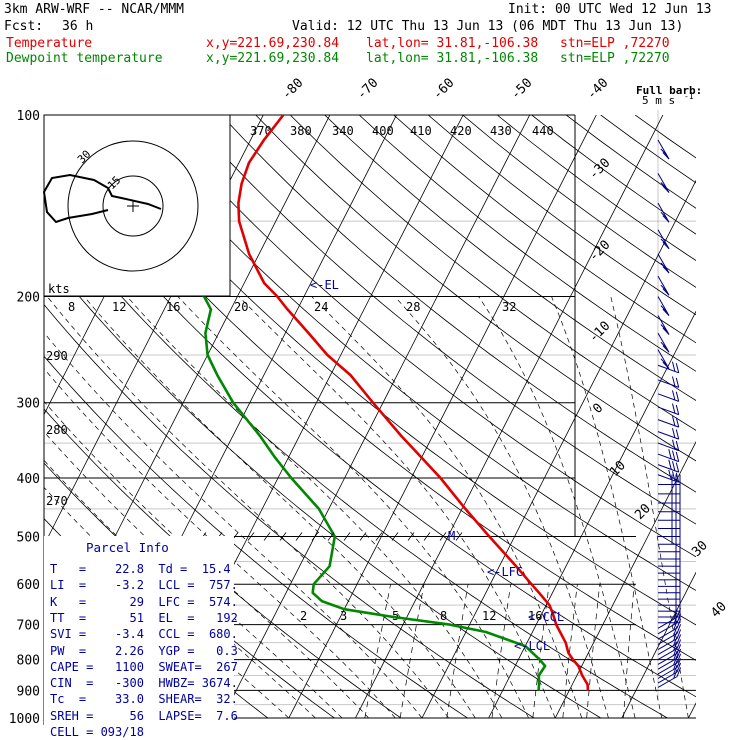 This screenshot has width=740, height=740. What do you see at coordinates (452, 58) in the screenshot?
I see `dew-legend-latlon: lat,lon= 31.81,-106.38` at bounding box center [452, 58].